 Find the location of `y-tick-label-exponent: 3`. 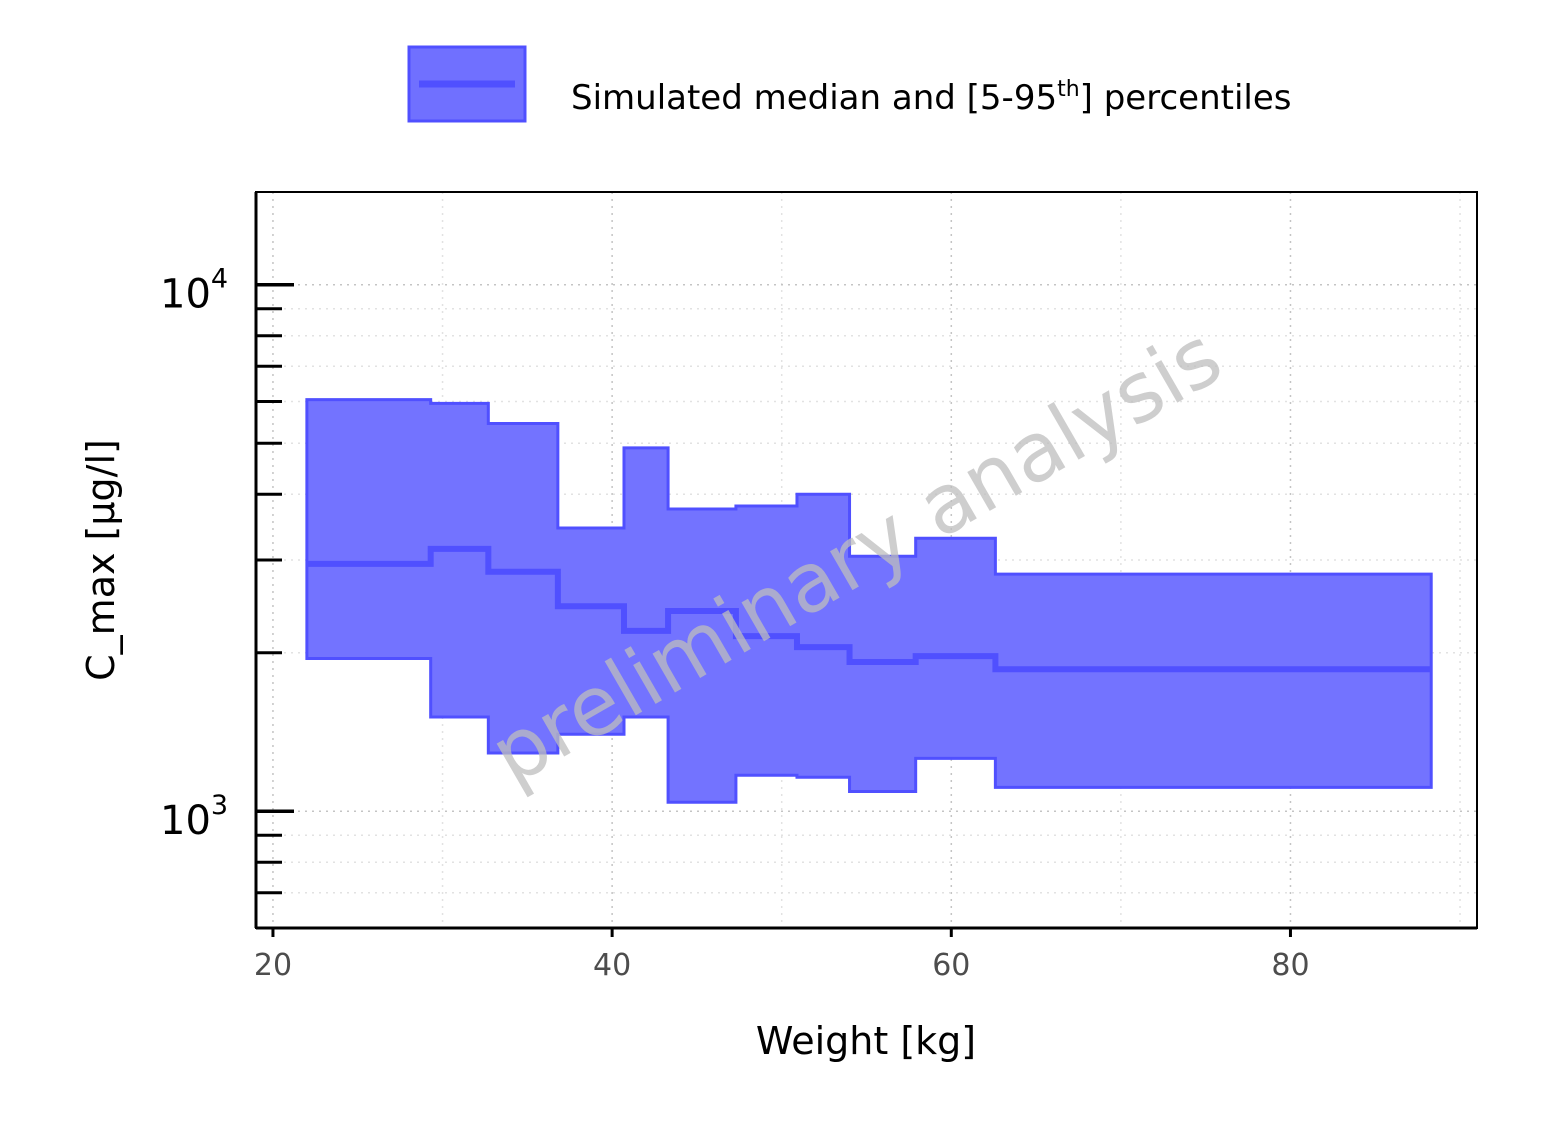

y-tick-label-exponent: 3 is located at coordinates (219, 805).